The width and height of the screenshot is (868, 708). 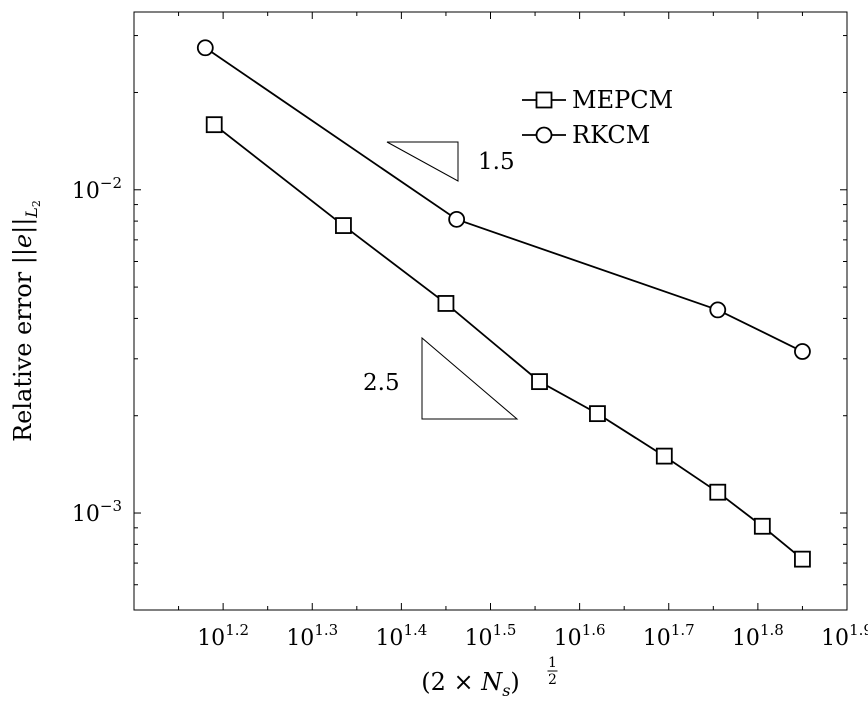 What do you see at coordinates (758, 636) in the screenshot?
I see `x-tick-label: 101.8` at bounding box center [758, 636].